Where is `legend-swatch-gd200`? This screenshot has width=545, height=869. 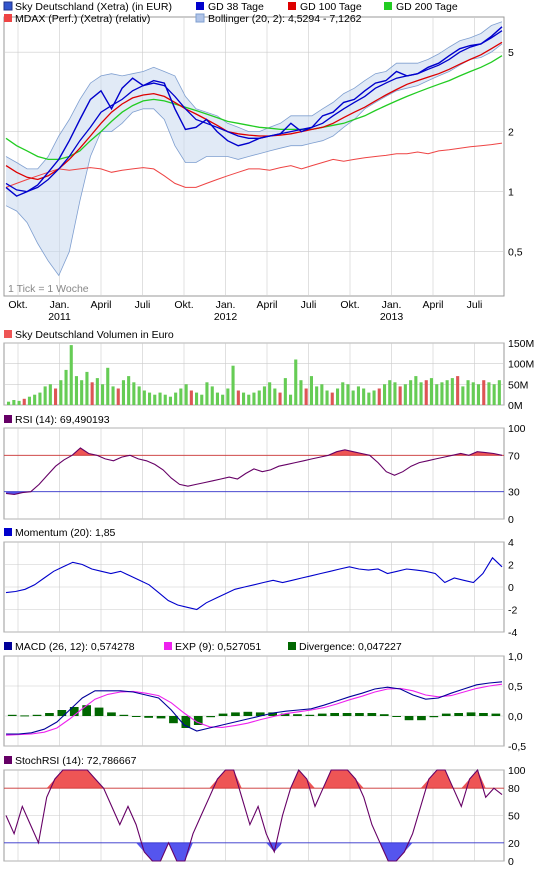
legend-swatch-gd200 is located at coordinates (388, 6).